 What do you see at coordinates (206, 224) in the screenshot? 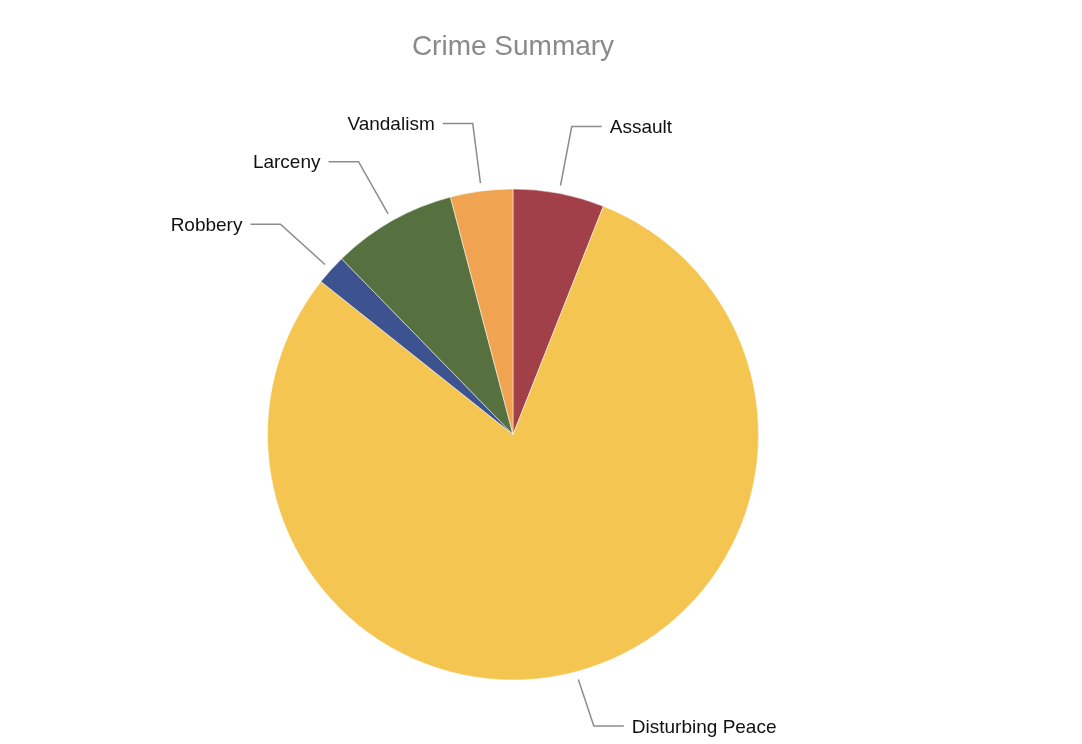
I see `slice-label: Robbery` at bounding box center [206, 224].